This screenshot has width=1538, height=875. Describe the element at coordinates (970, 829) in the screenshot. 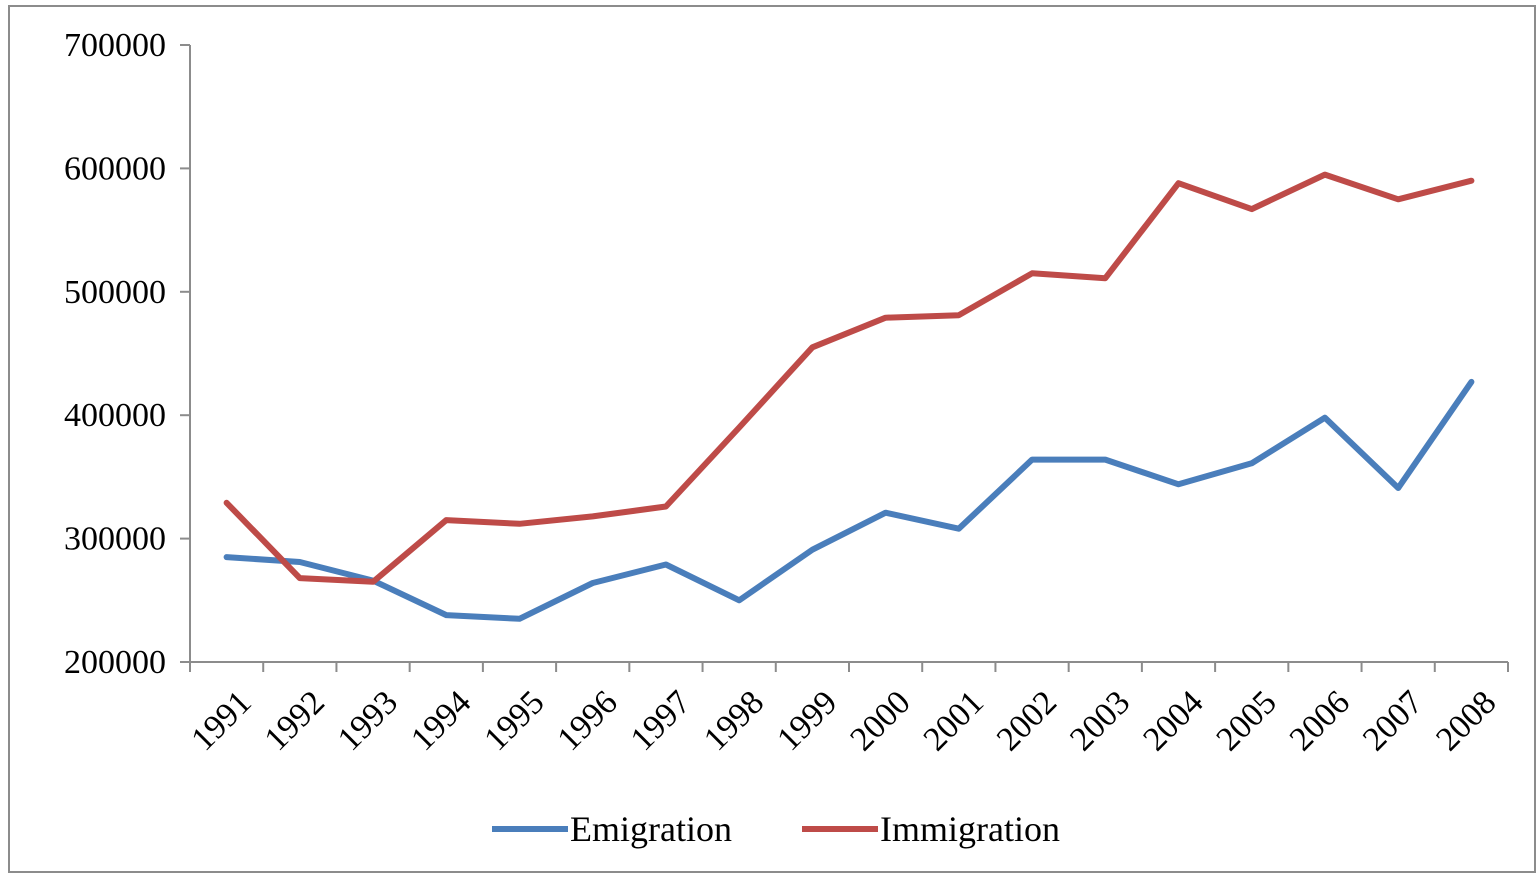

I see `legend-label-immigration: Immigration` at that location.